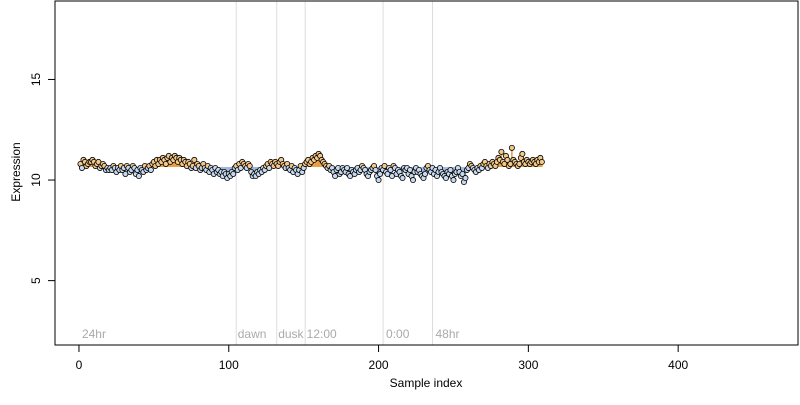 The height and width of the screenshot is (405, 800). What do you see at coordinates (678, 365) in the screenshot?
I see `x-tick-label: 400` at bounding box center [678, 365].